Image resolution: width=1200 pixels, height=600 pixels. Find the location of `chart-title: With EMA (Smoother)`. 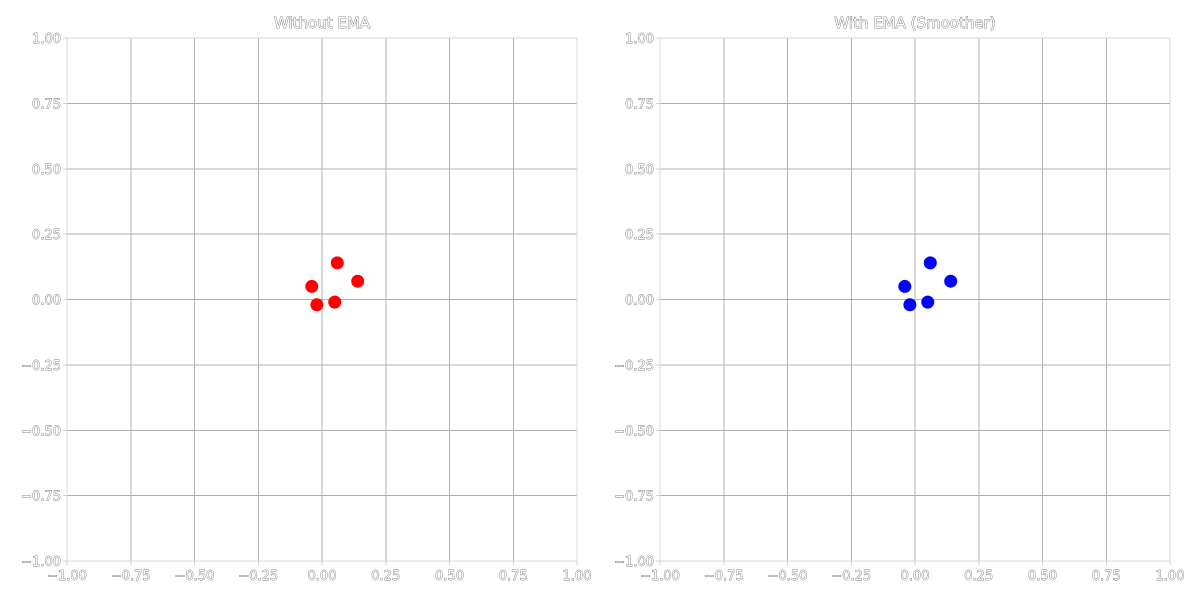

chart-title: With EMA (Smoother) is located at coordinates (914, 23).